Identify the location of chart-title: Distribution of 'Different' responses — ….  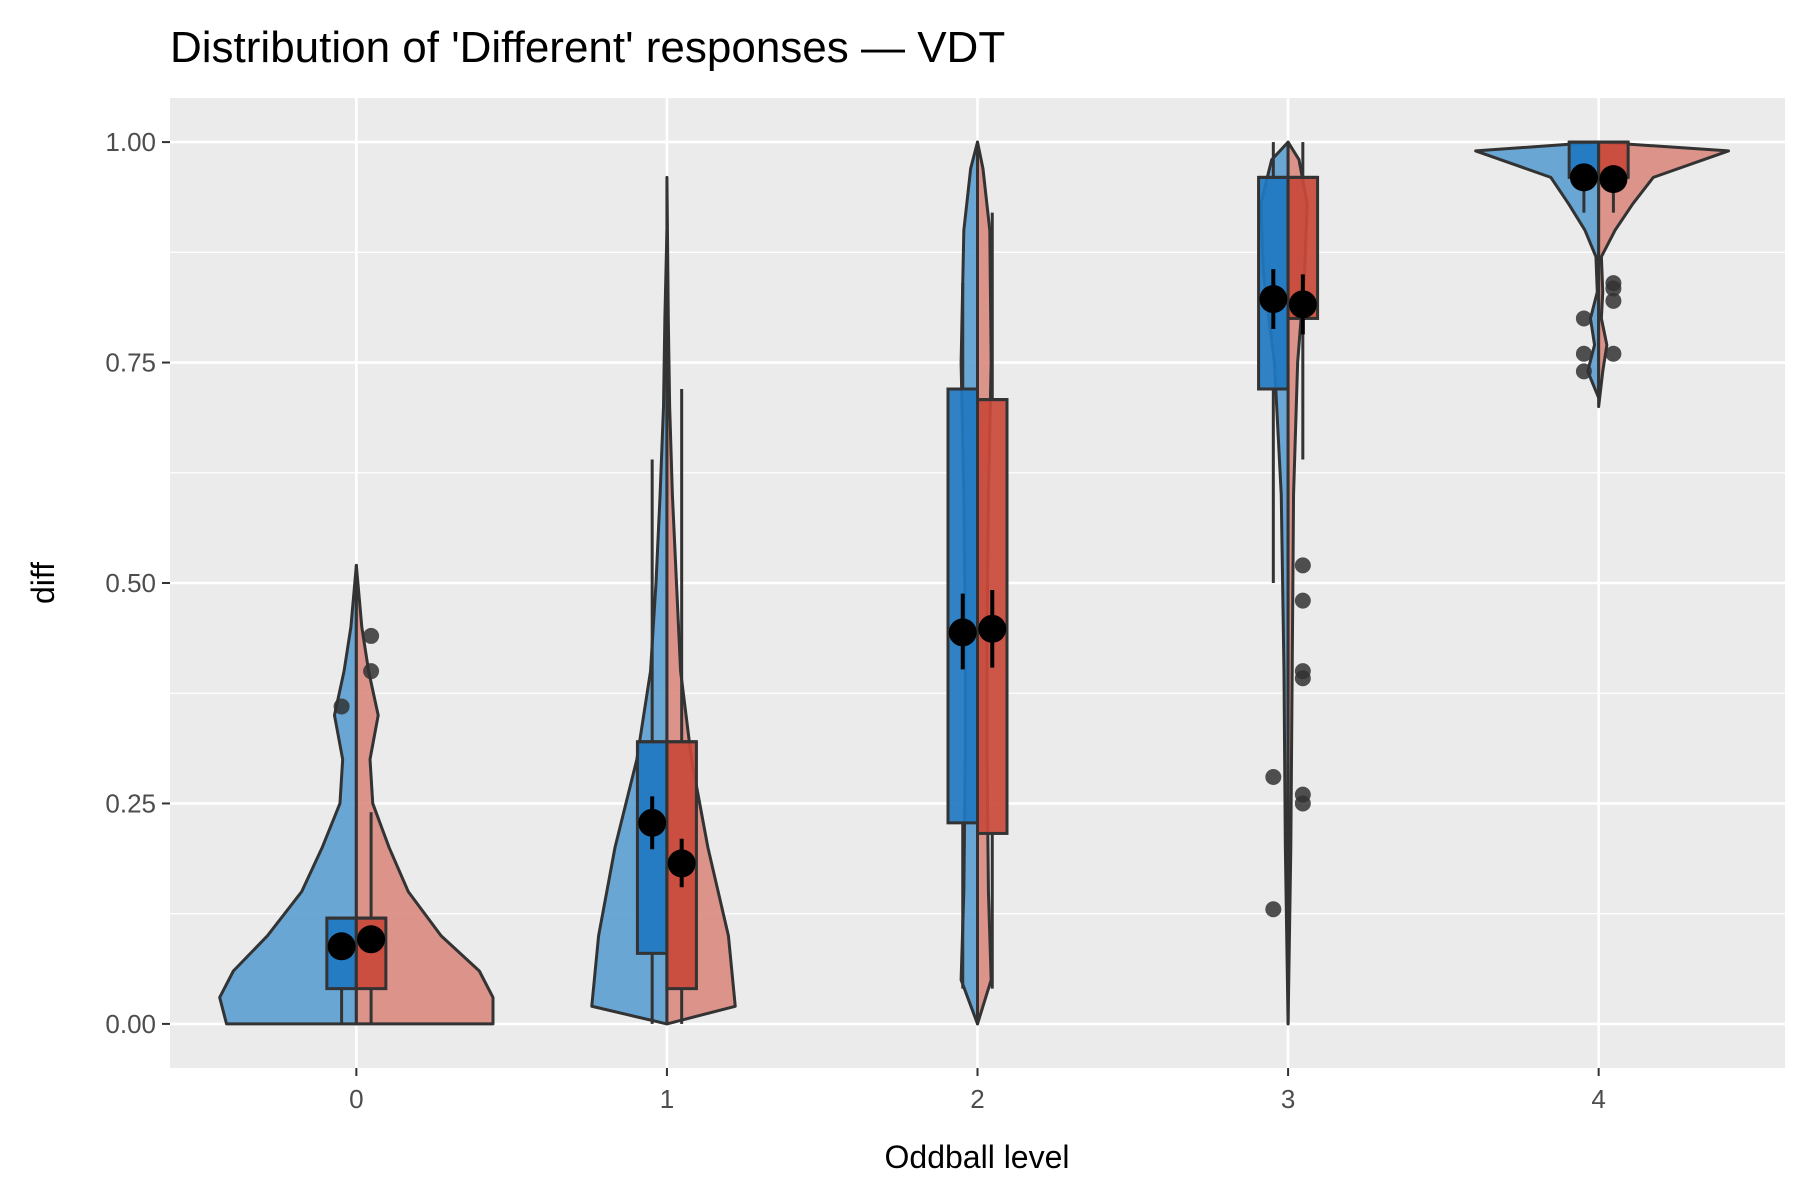
(587, 47).